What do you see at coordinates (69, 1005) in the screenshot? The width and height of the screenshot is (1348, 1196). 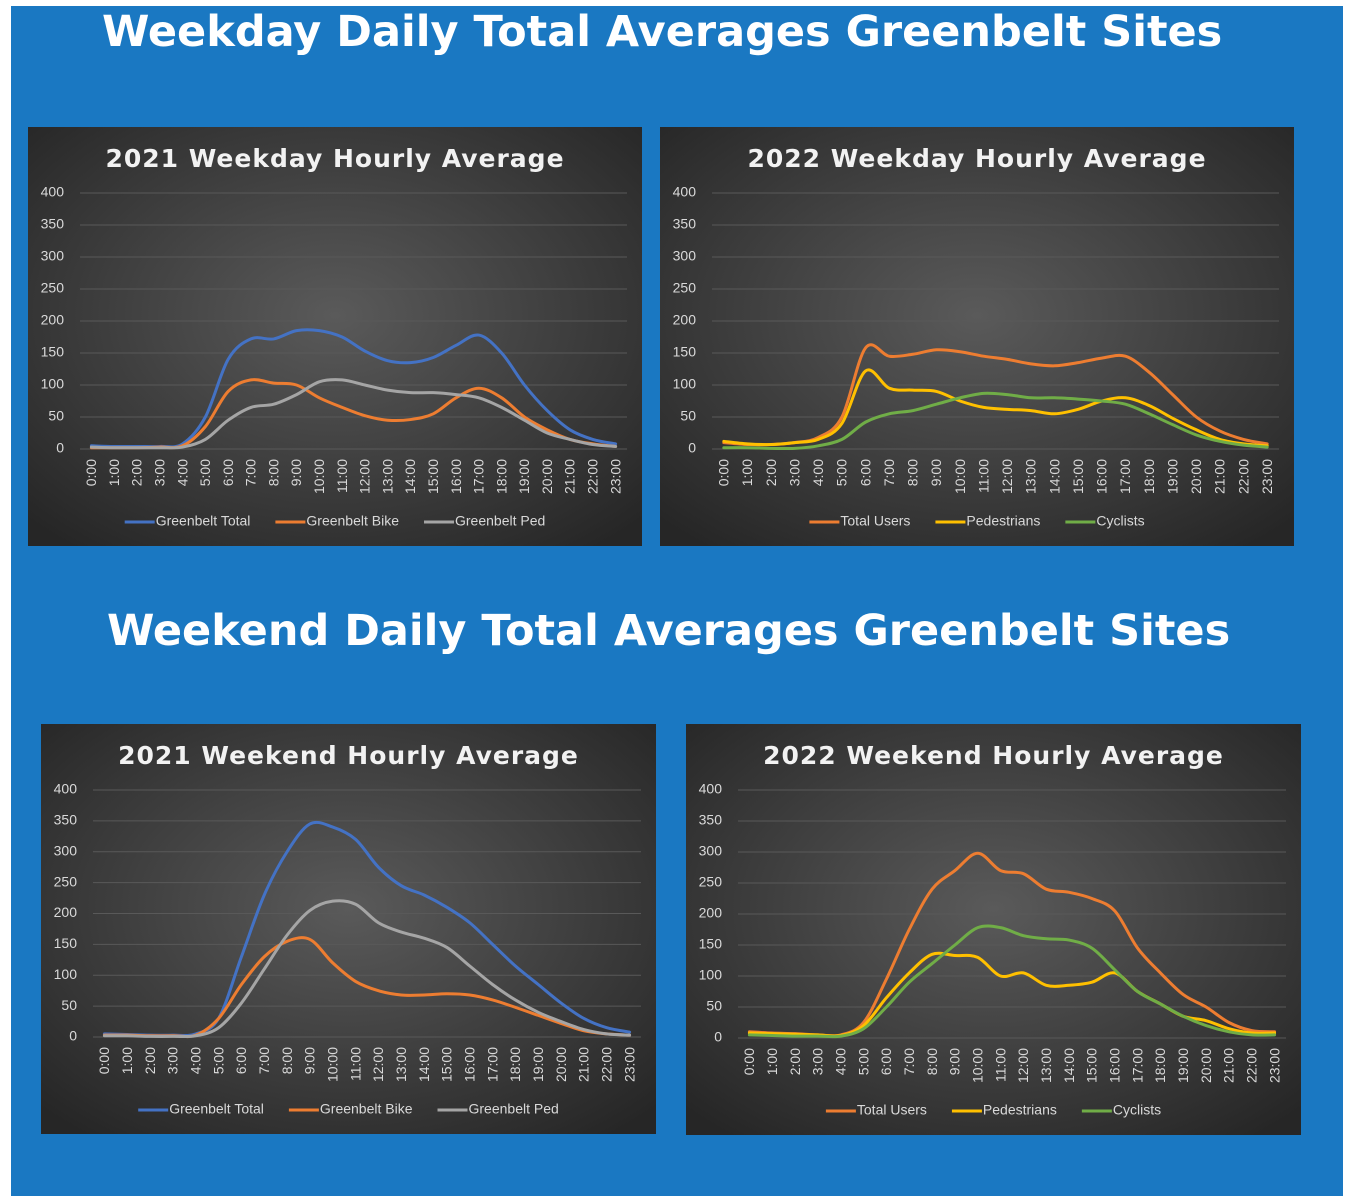 I see `y-tick-label: 50` at bounding box center [69, 1005].